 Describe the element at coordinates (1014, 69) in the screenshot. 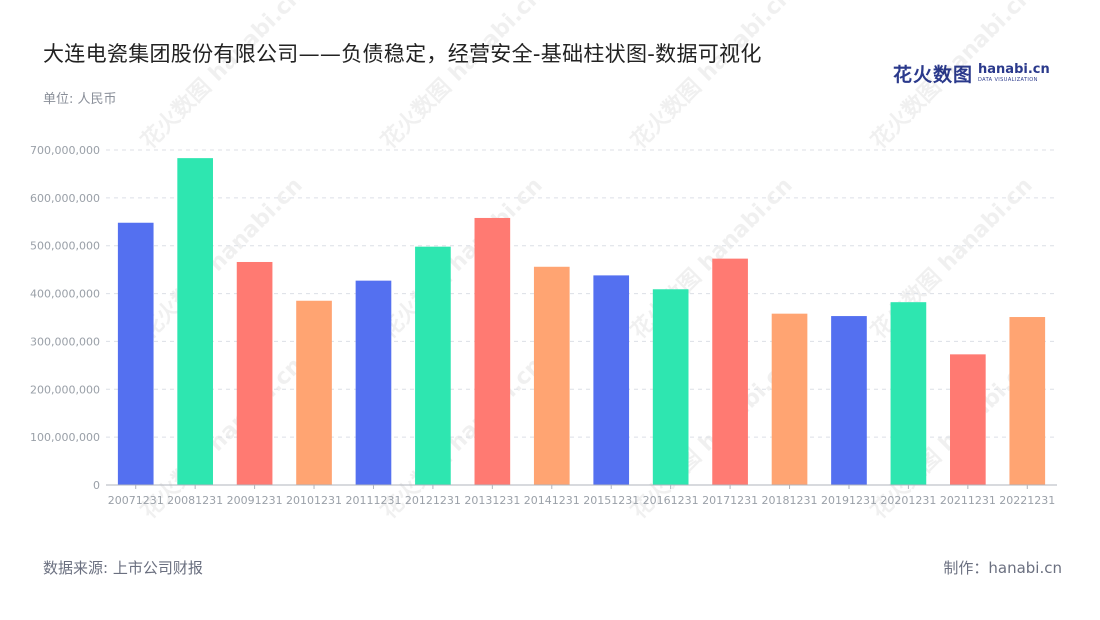

I see `logo-en-text: hanabi.cn` at that location.